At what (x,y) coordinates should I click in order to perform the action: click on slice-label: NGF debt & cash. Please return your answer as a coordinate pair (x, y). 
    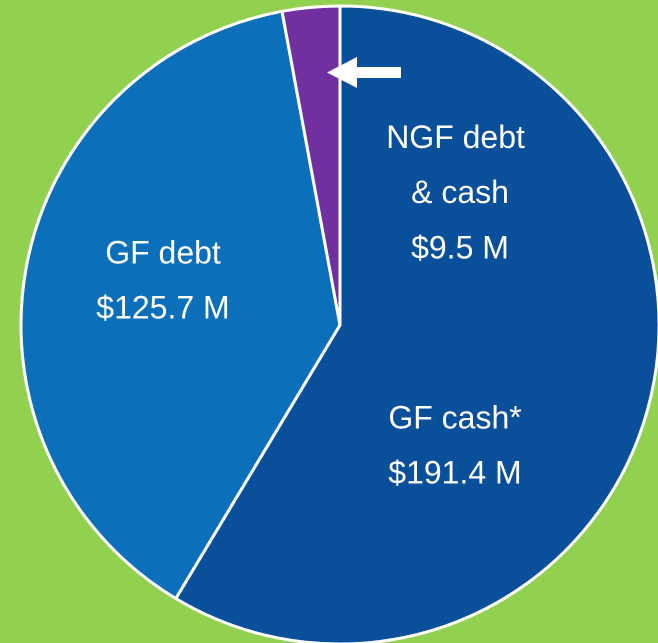
    Looking at the image, I should click on (460, 164).